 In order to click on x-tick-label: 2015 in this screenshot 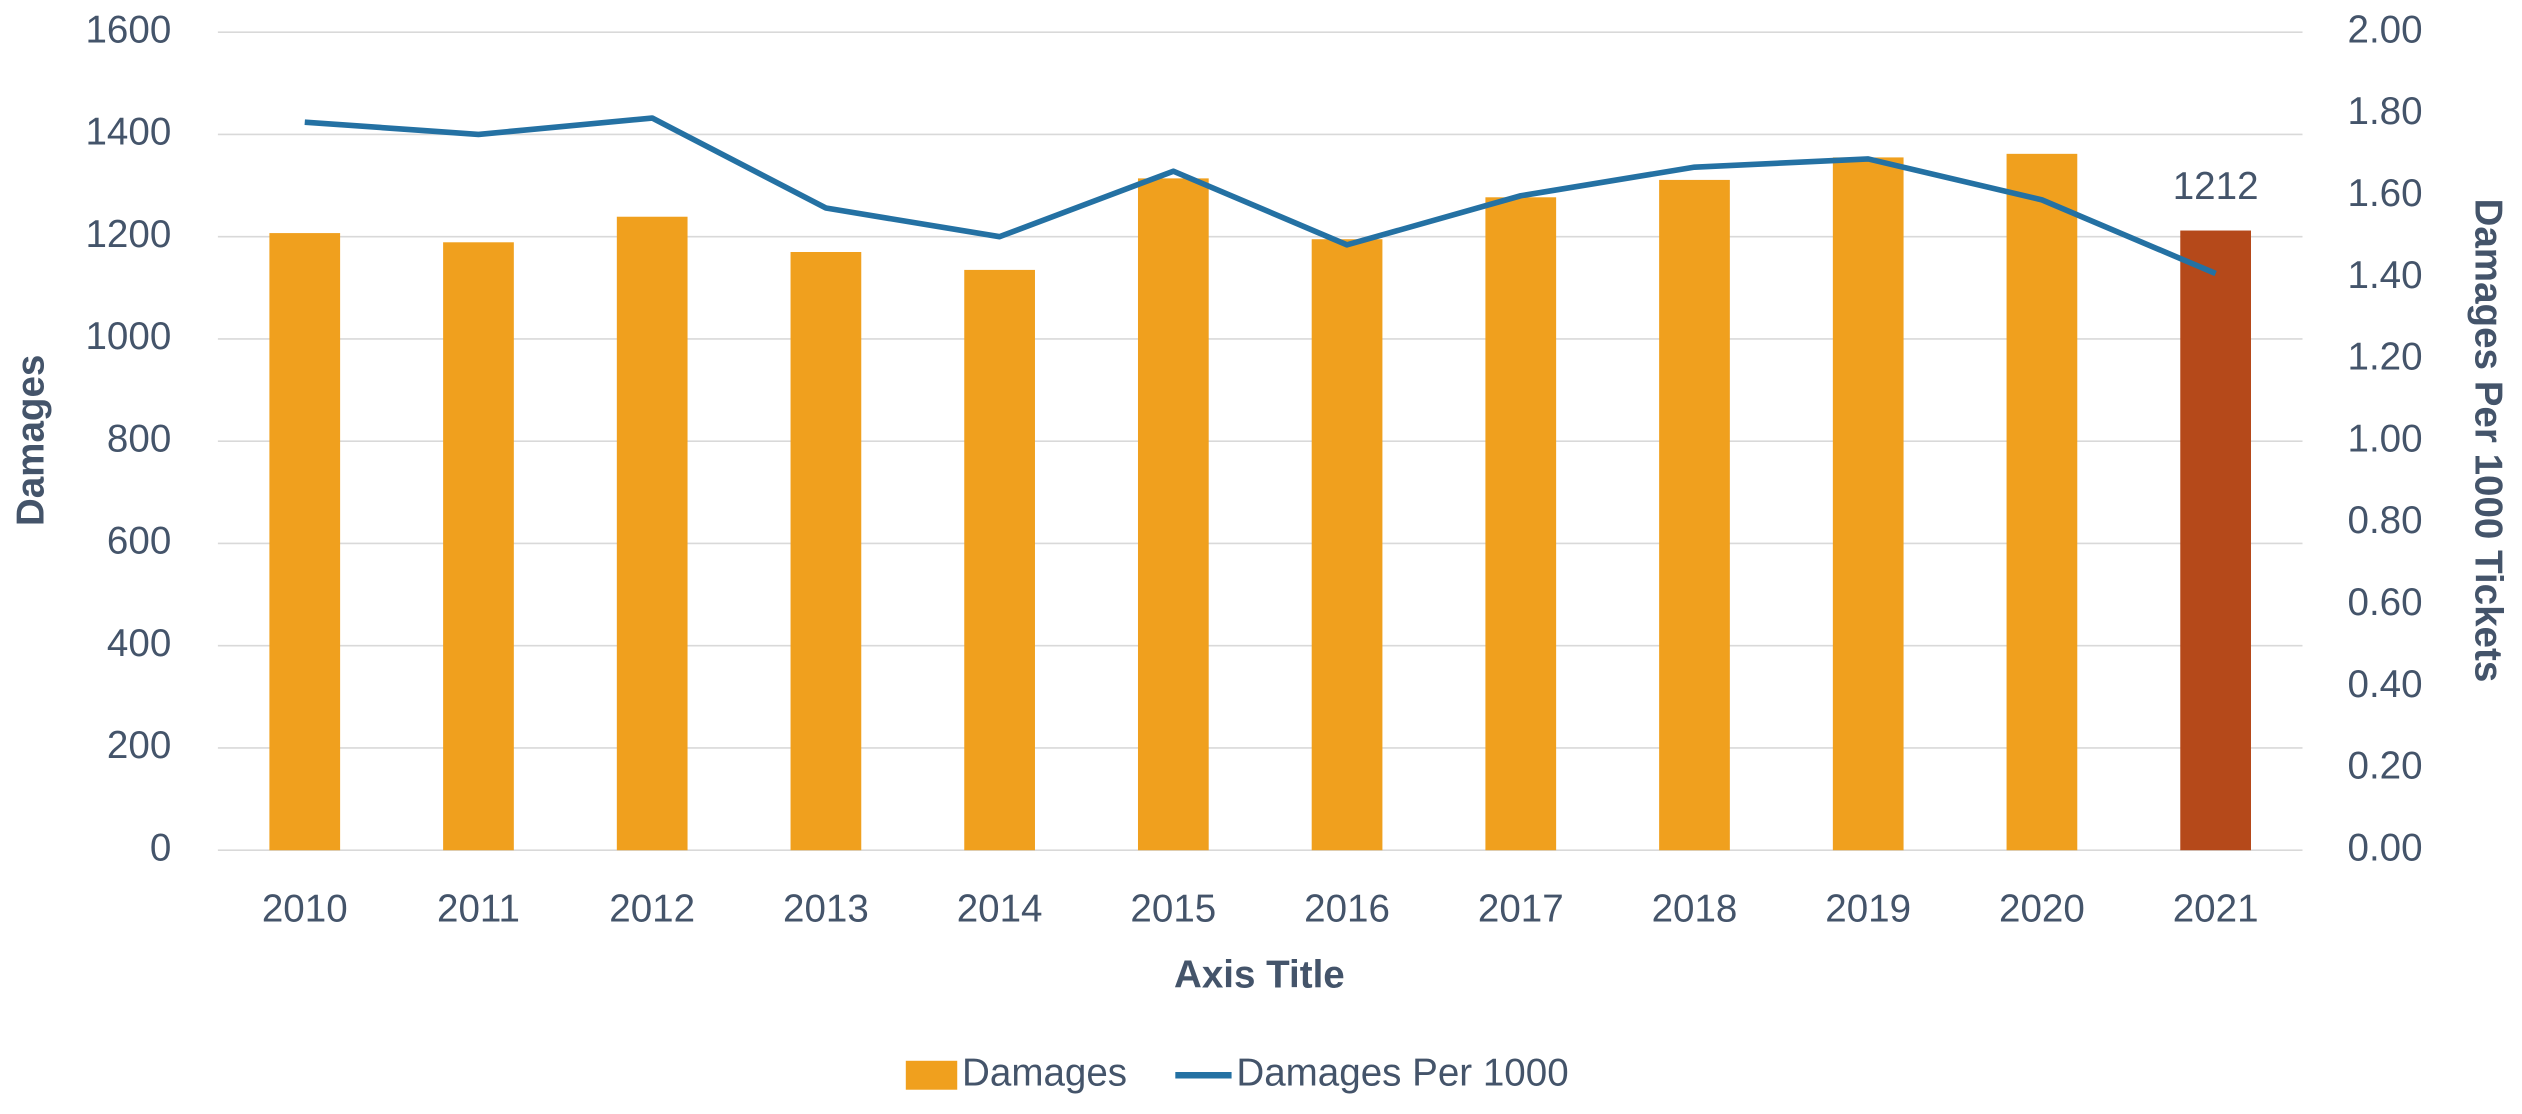, I will do `click(1173, 908)`.